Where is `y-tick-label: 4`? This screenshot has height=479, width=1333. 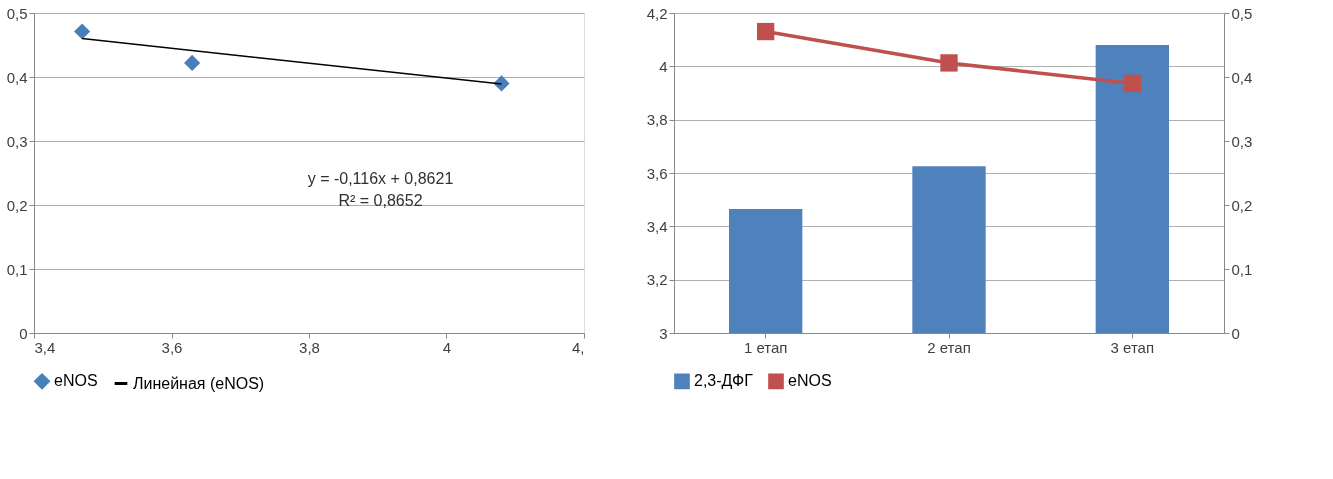
y-tick-label: 4 is located at coordinates (663, 66).